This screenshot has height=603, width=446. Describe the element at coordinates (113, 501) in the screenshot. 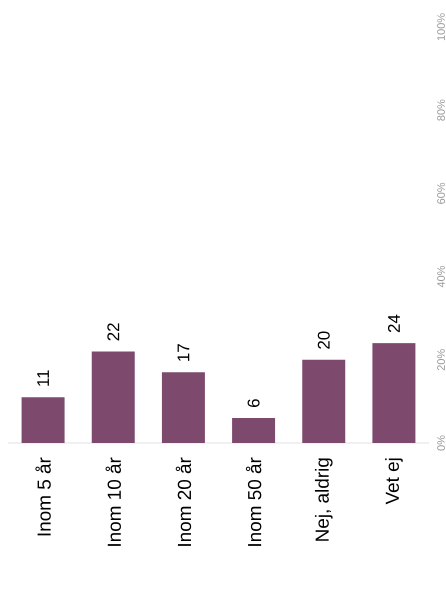

I see `x-tick-label: Inom 10 år` at that location.